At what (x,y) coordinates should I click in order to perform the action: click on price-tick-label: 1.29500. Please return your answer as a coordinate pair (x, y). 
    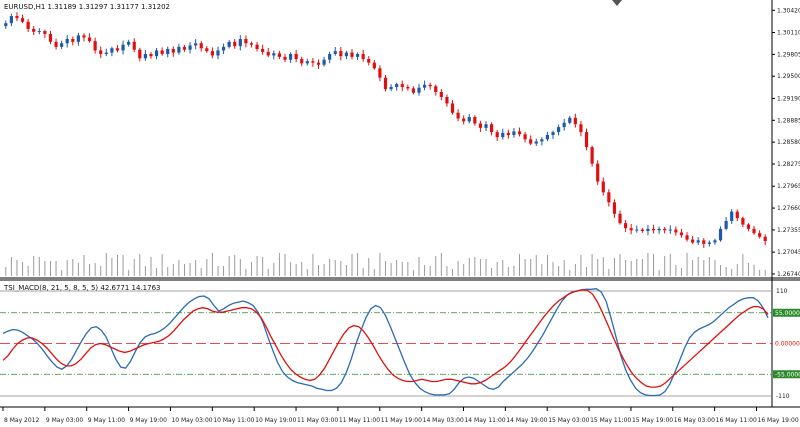
    Looking at the image, I should click on (788, 76).